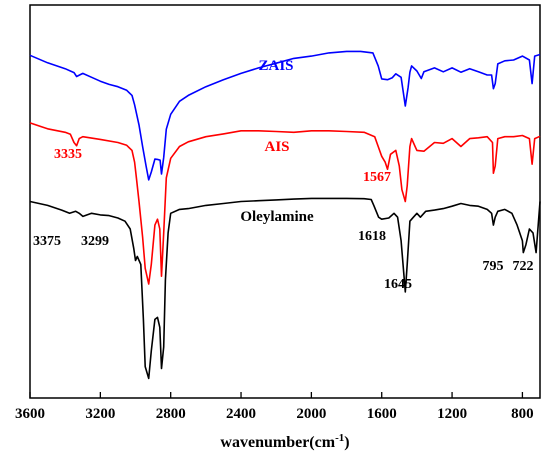  What do you see at coordinates (100, 414) in the screenshot?
I see `x-tick-label: 3200` at bounding box center [100, 414].